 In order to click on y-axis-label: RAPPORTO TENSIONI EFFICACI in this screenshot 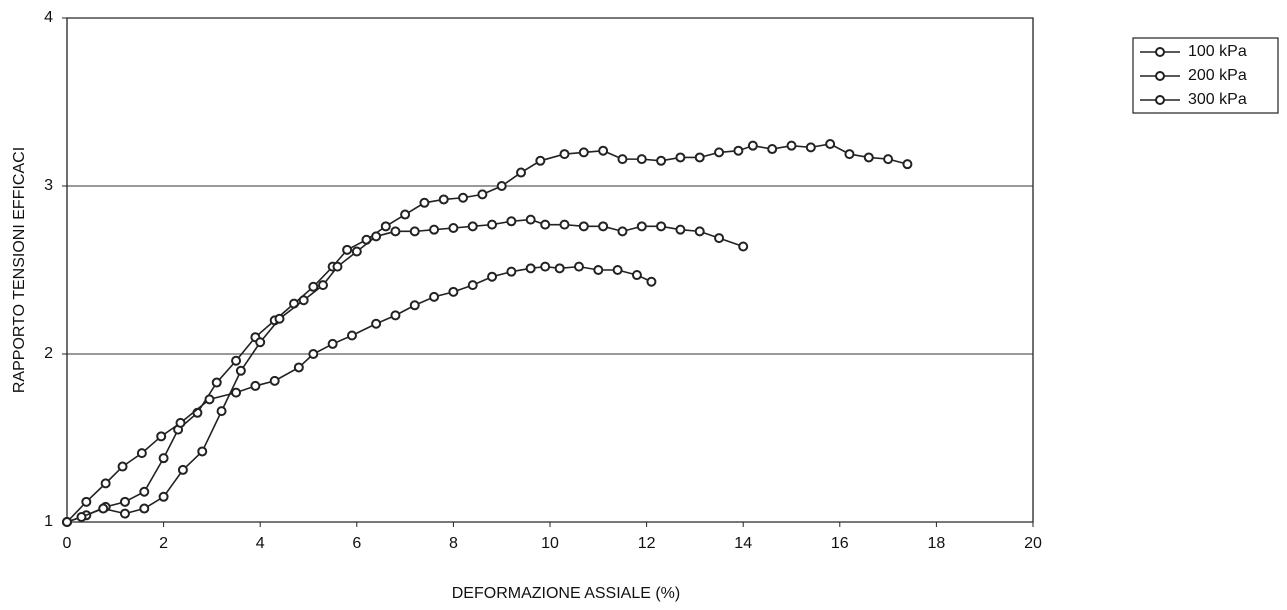, I will do `click(19, 270)`.